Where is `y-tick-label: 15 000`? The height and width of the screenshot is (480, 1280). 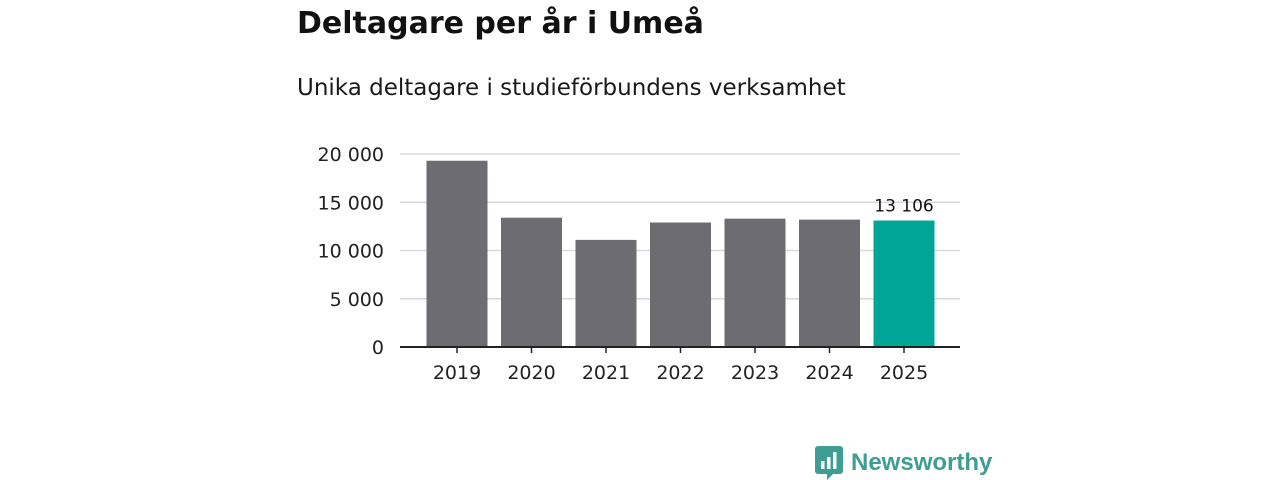
y-tick-label: 15 000 is located at coordinates (351, 203).